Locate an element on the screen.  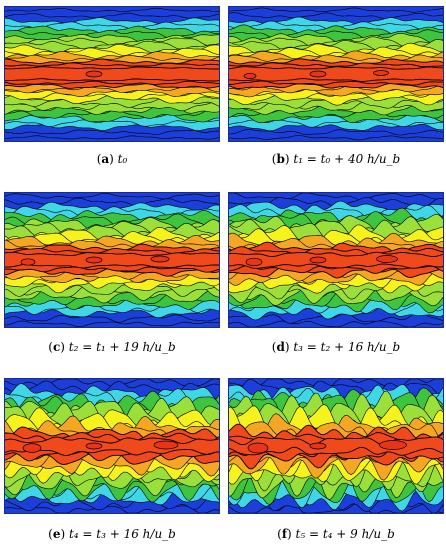
contour-plot-c is located at coordinates (112, 260).